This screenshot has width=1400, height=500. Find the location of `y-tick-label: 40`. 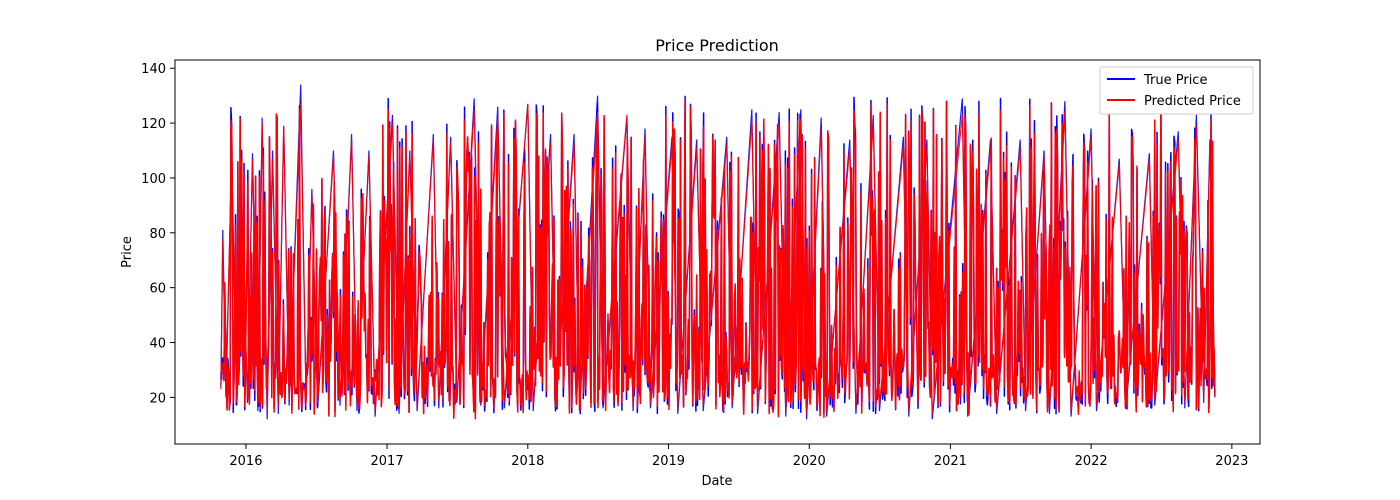

y-tick-label: 40 is located at coordinates (157, 344).